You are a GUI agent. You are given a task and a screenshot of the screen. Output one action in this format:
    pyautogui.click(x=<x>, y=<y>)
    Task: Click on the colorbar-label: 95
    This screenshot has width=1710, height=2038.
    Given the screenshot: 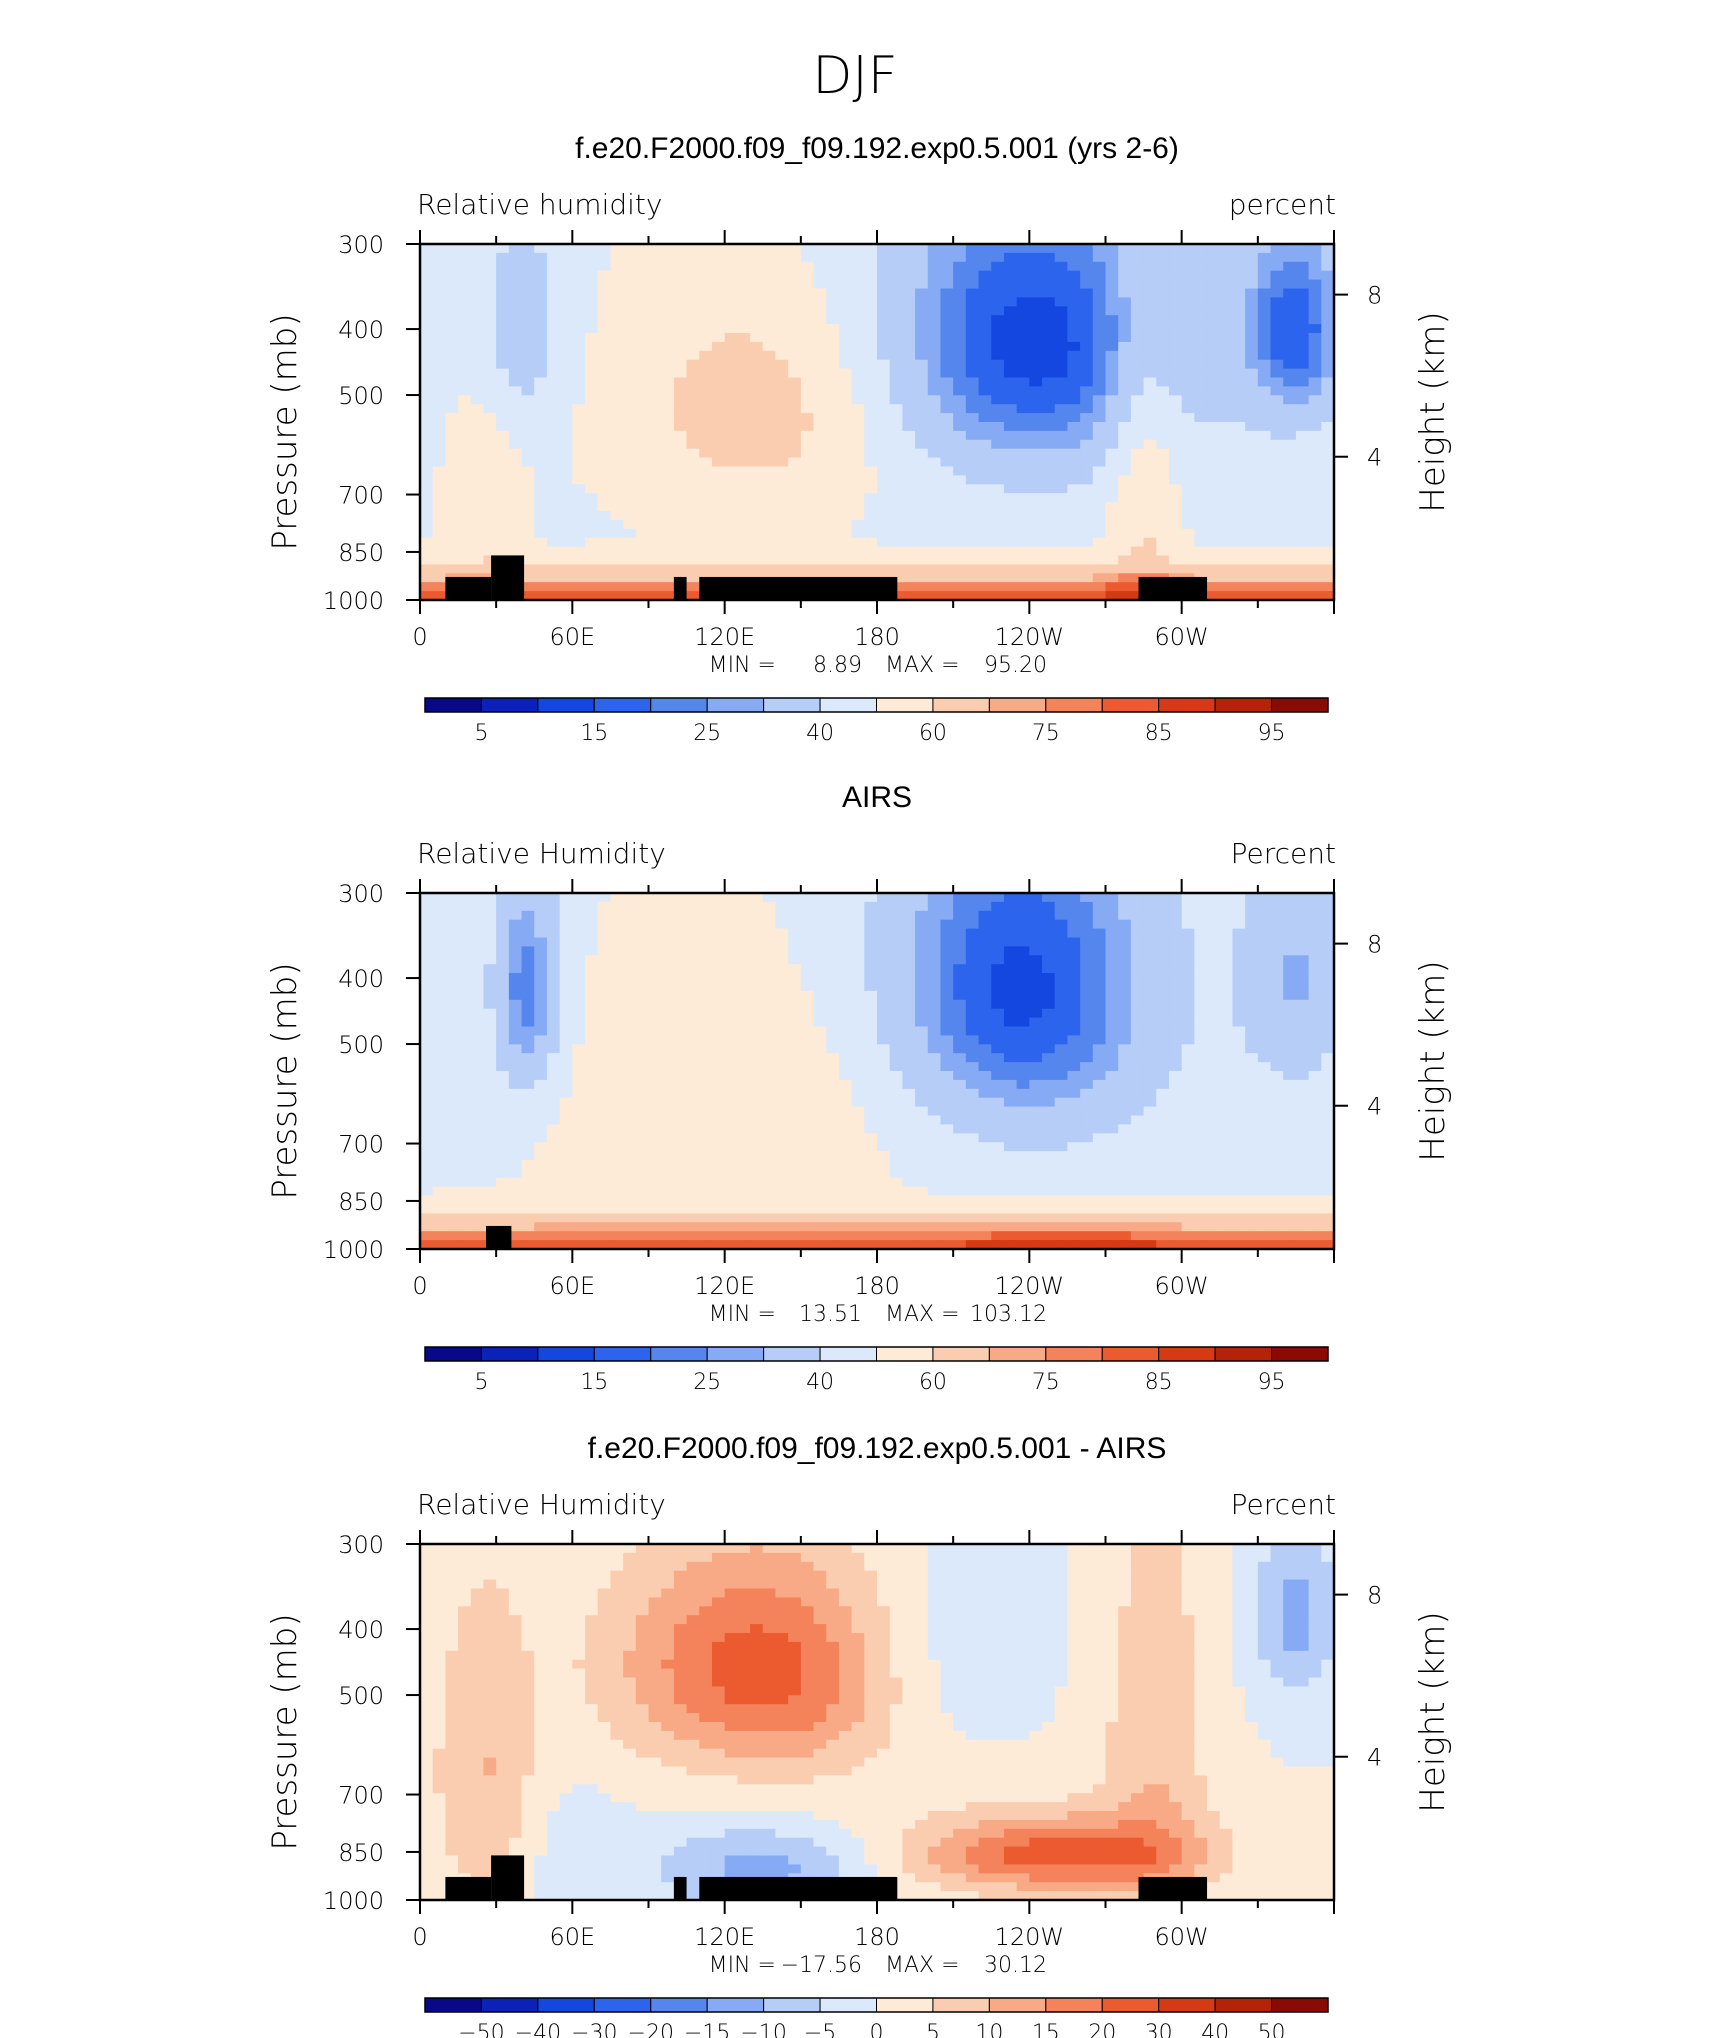 What is the action you would take?
    pyautogui.click(x=1272, y=733)
    